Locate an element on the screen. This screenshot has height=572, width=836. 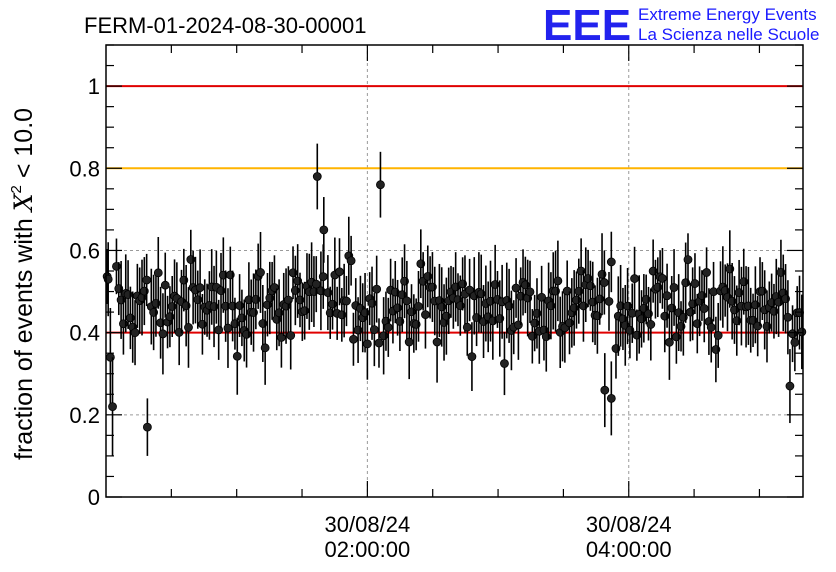
y-tick-label: 0.4 is located at coordinates (84, 333).